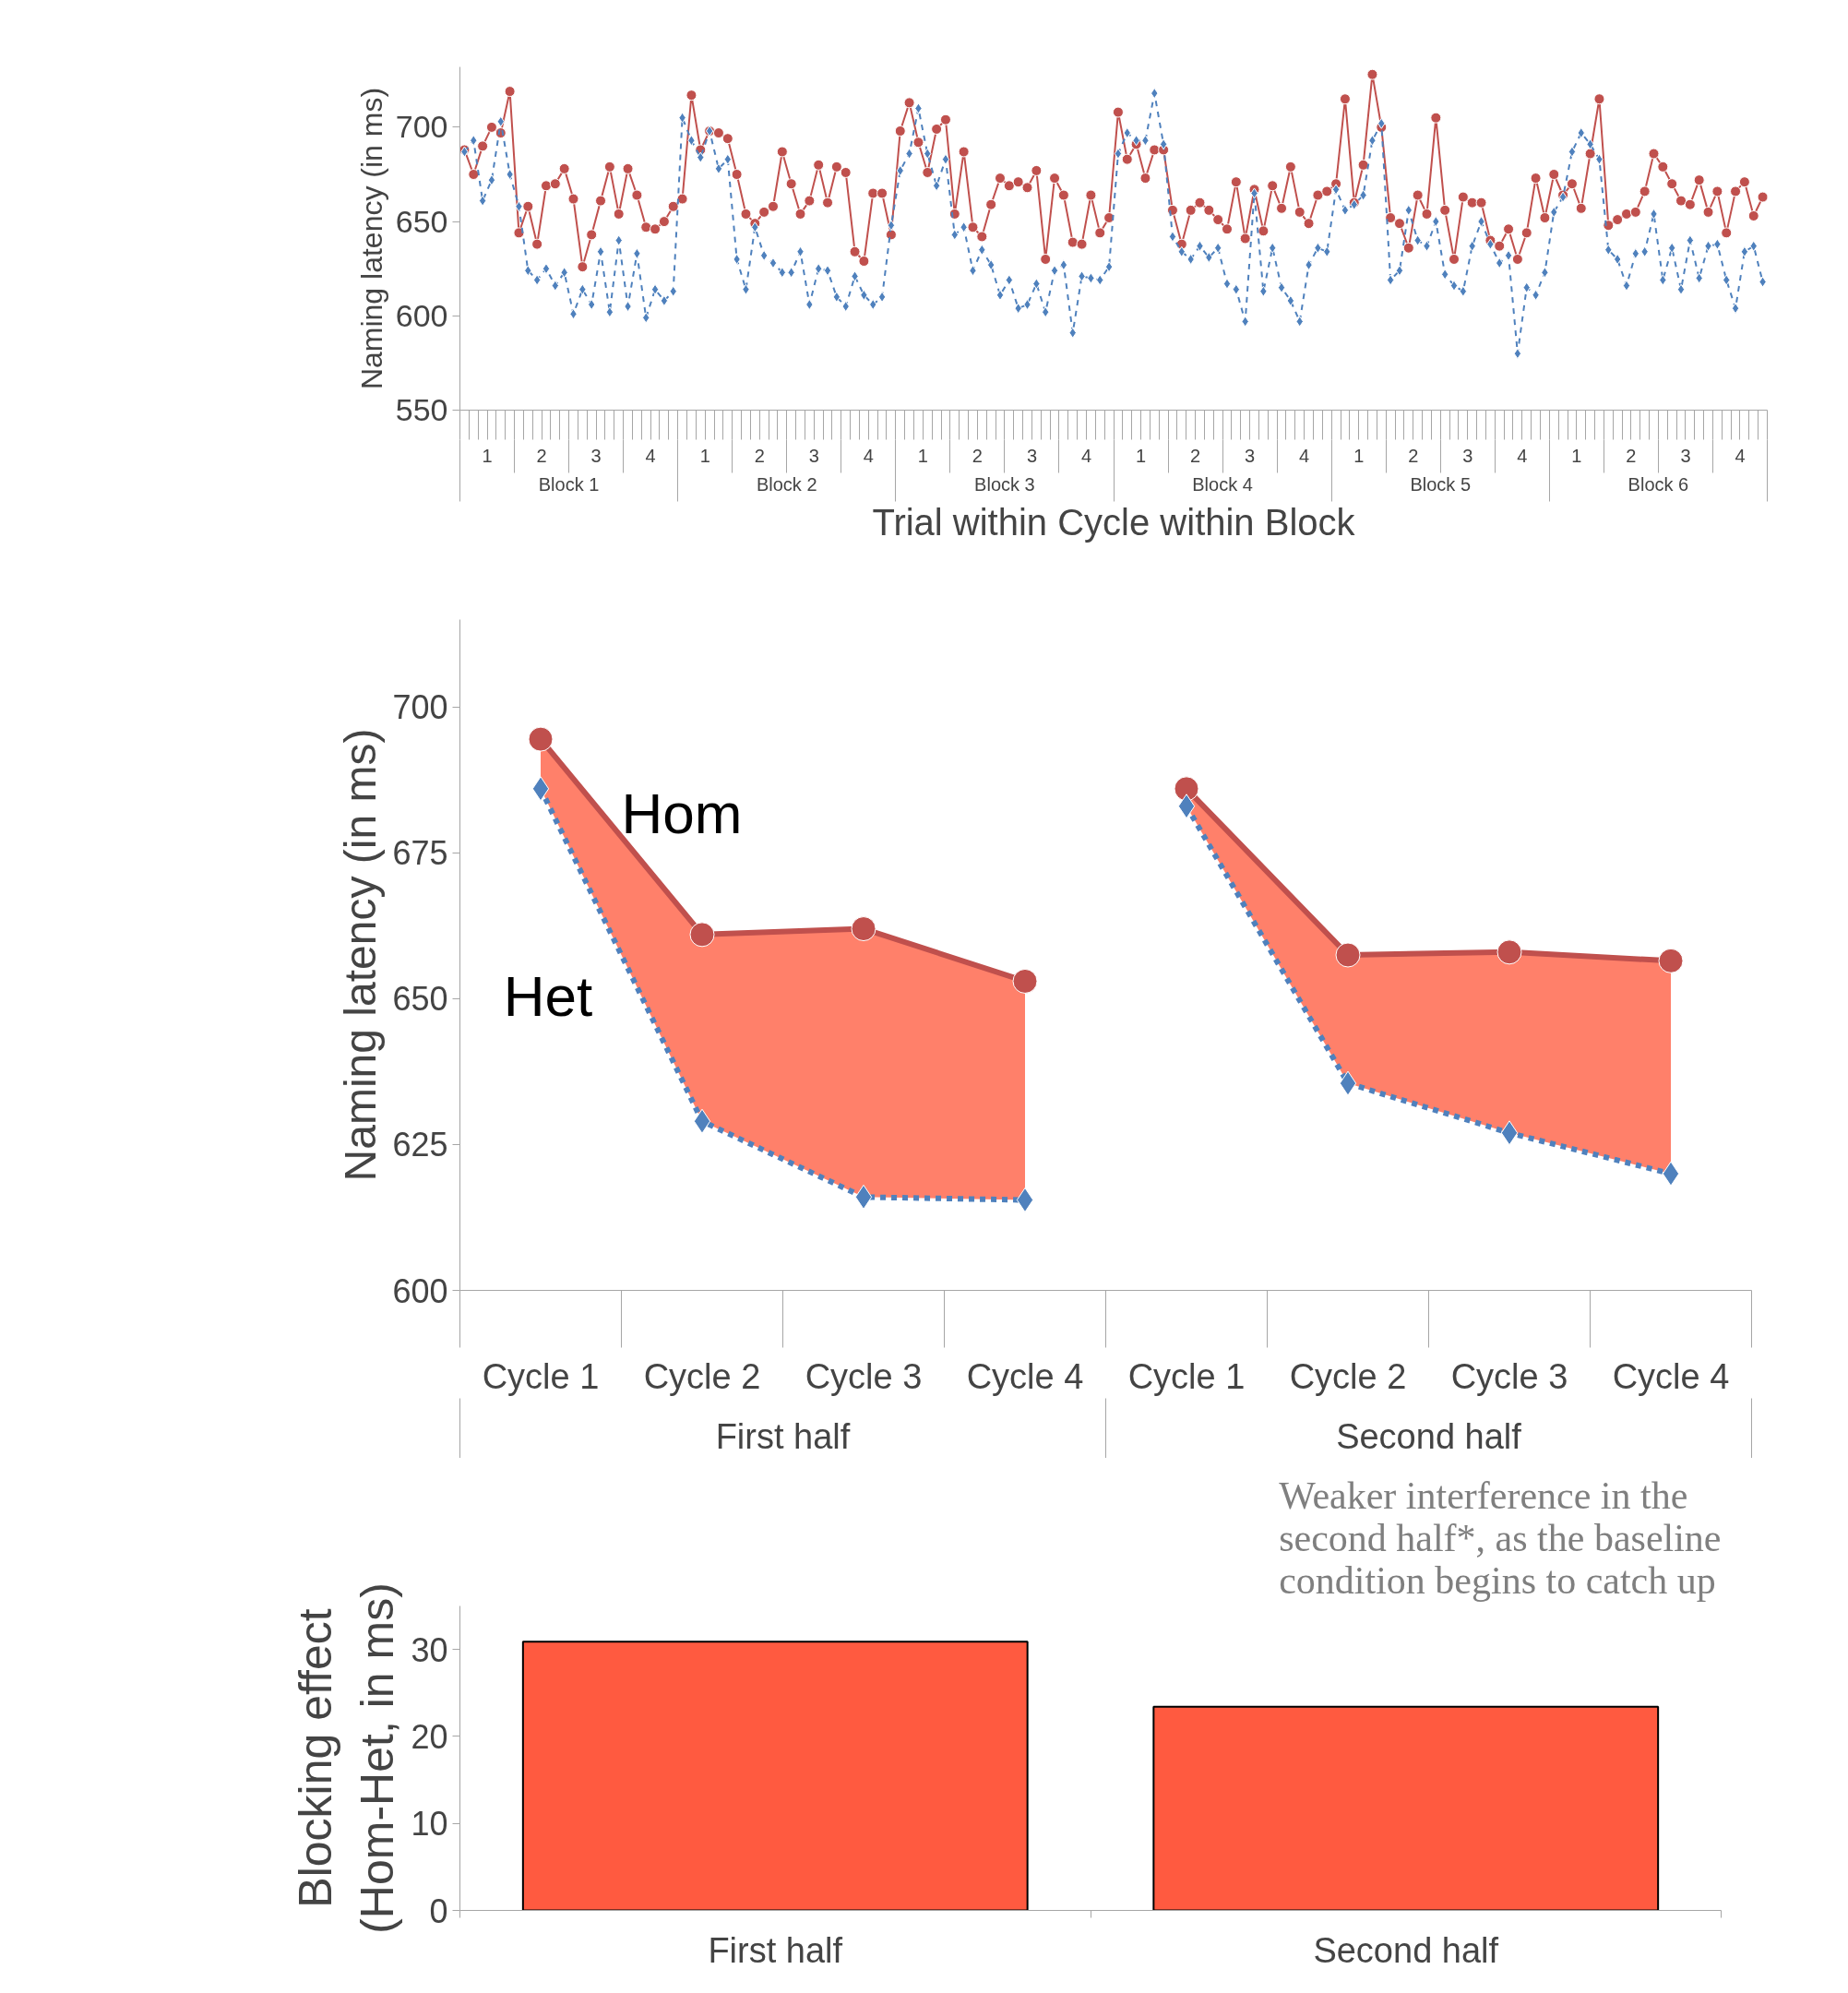  What do you see at coordinates (420, 1145) in the screenshot?
I see `y-tick-label: 625` at bounding box center [420, 1145].